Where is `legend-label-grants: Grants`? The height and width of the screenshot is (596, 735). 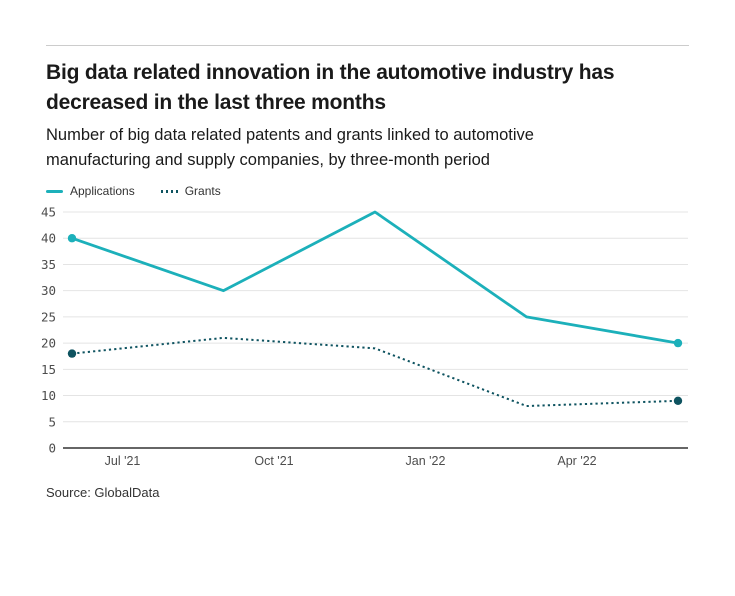
legend-label-grants: Grants is located at coordinates (202, 191).